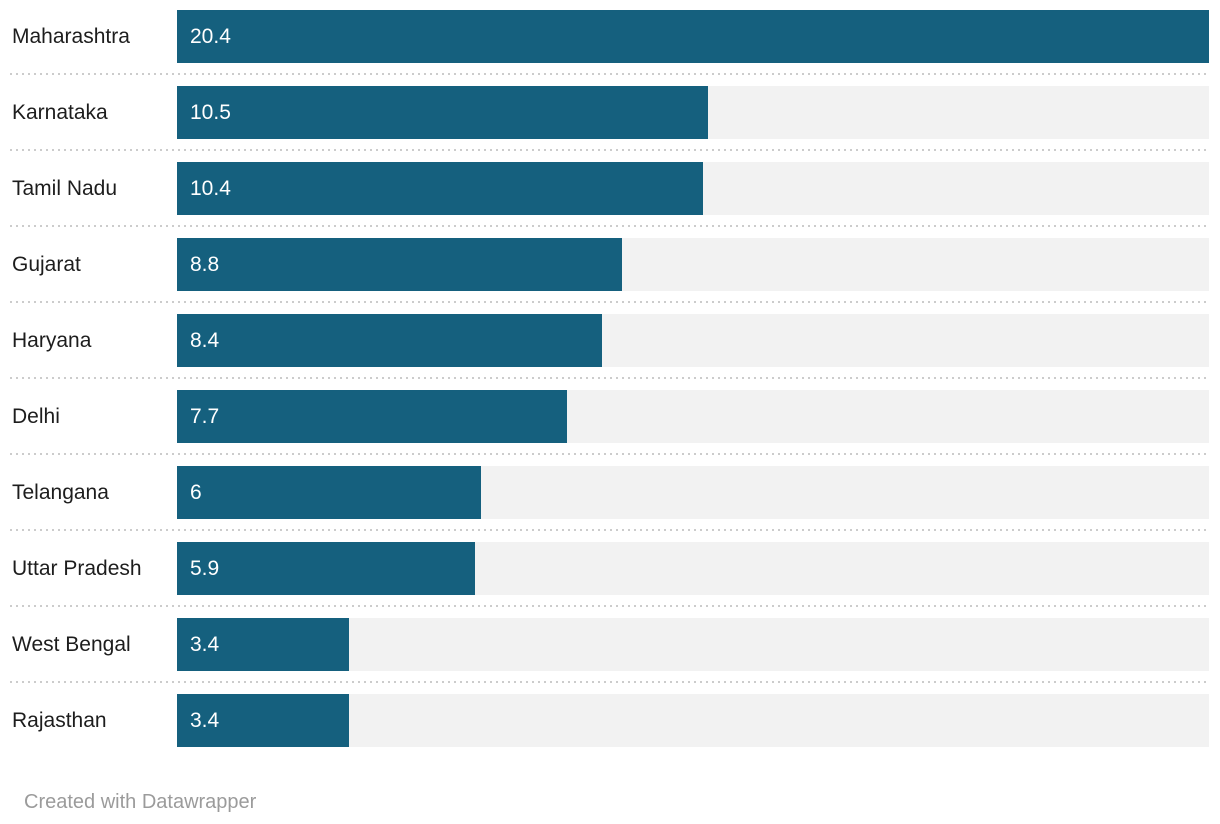  Describe the element at coordinates (440, 188) in the screenshot. I see `bar: 10.4` at that location.